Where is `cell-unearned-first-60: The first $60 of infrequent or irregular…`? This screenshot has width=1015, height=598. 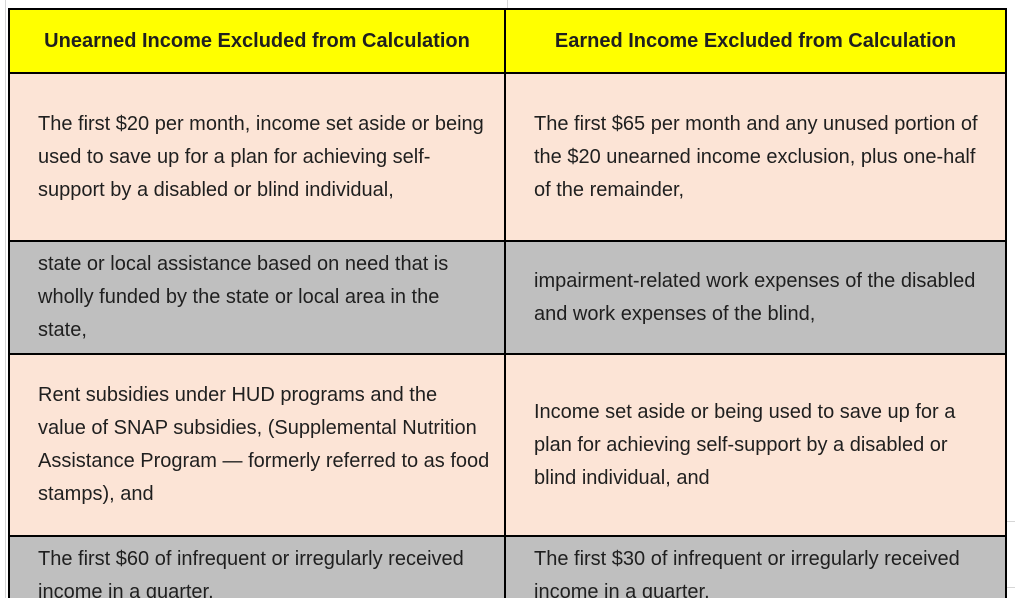 cell-unearned-first-60: The first $60 of infrequent or irregular… is located at coordinates (257, 566).